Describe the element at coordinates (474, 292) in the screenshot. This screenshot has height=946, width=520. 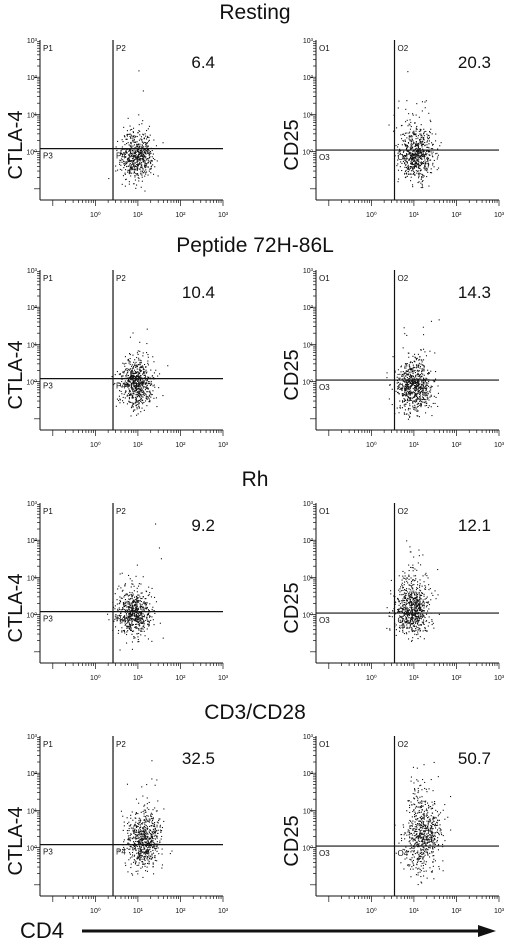
I see `quadrant-percent-label: 14.3` at that location.